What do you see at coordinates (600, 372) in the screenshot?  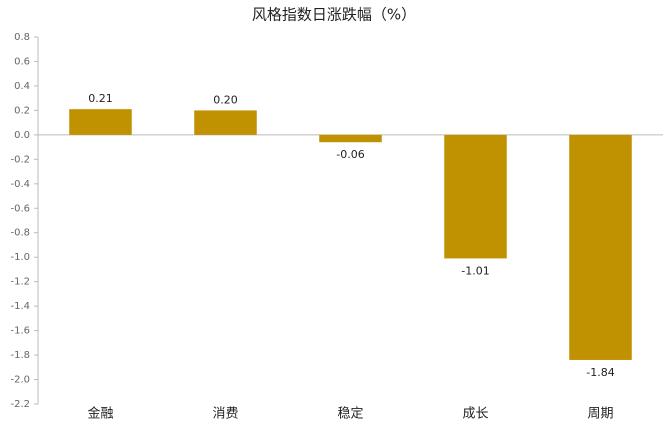 I see `value-label: -1.84` at bounding box center [600, 372].